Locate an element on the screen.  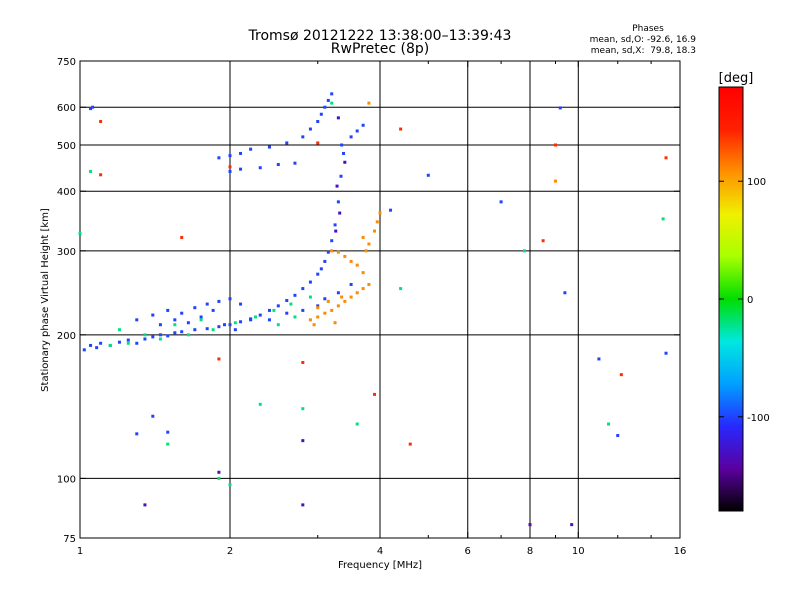
stats-x-line: mean, sd,X: 79.8, 18.3 is located at coordinates (643, 51).